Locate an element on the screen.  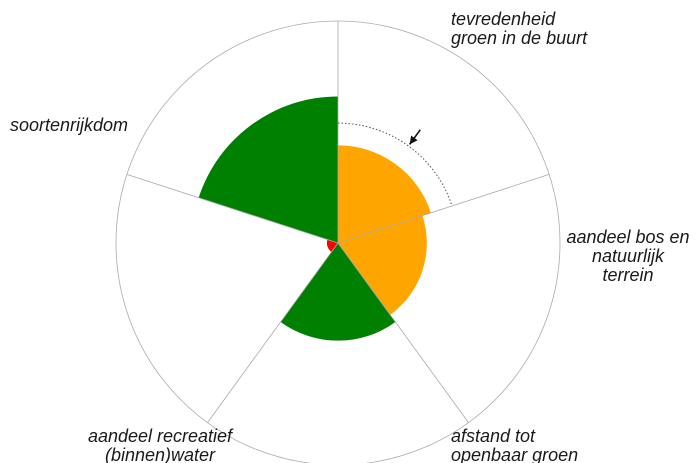
label-tevredenheid-groen: tevredenheid groen in de buurt is located at coordinates (519, 28).